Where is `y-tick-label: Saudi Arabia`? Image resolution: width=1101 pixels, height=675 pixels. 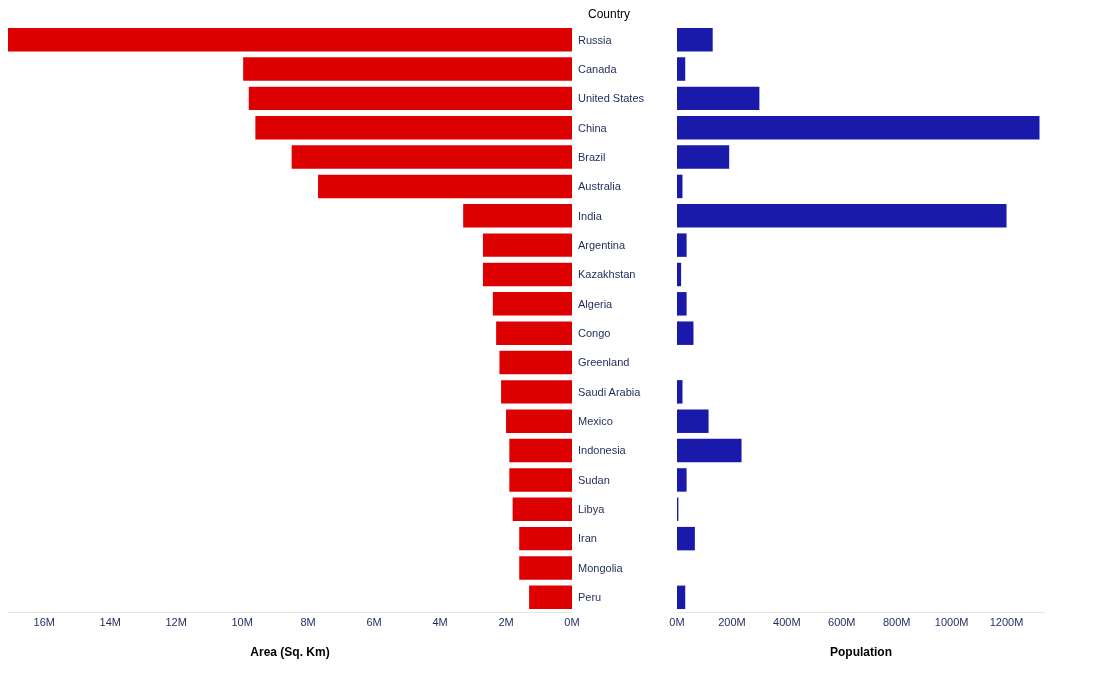
y-tick-label: Saudi Arabia is located at coordinates (610, 391).